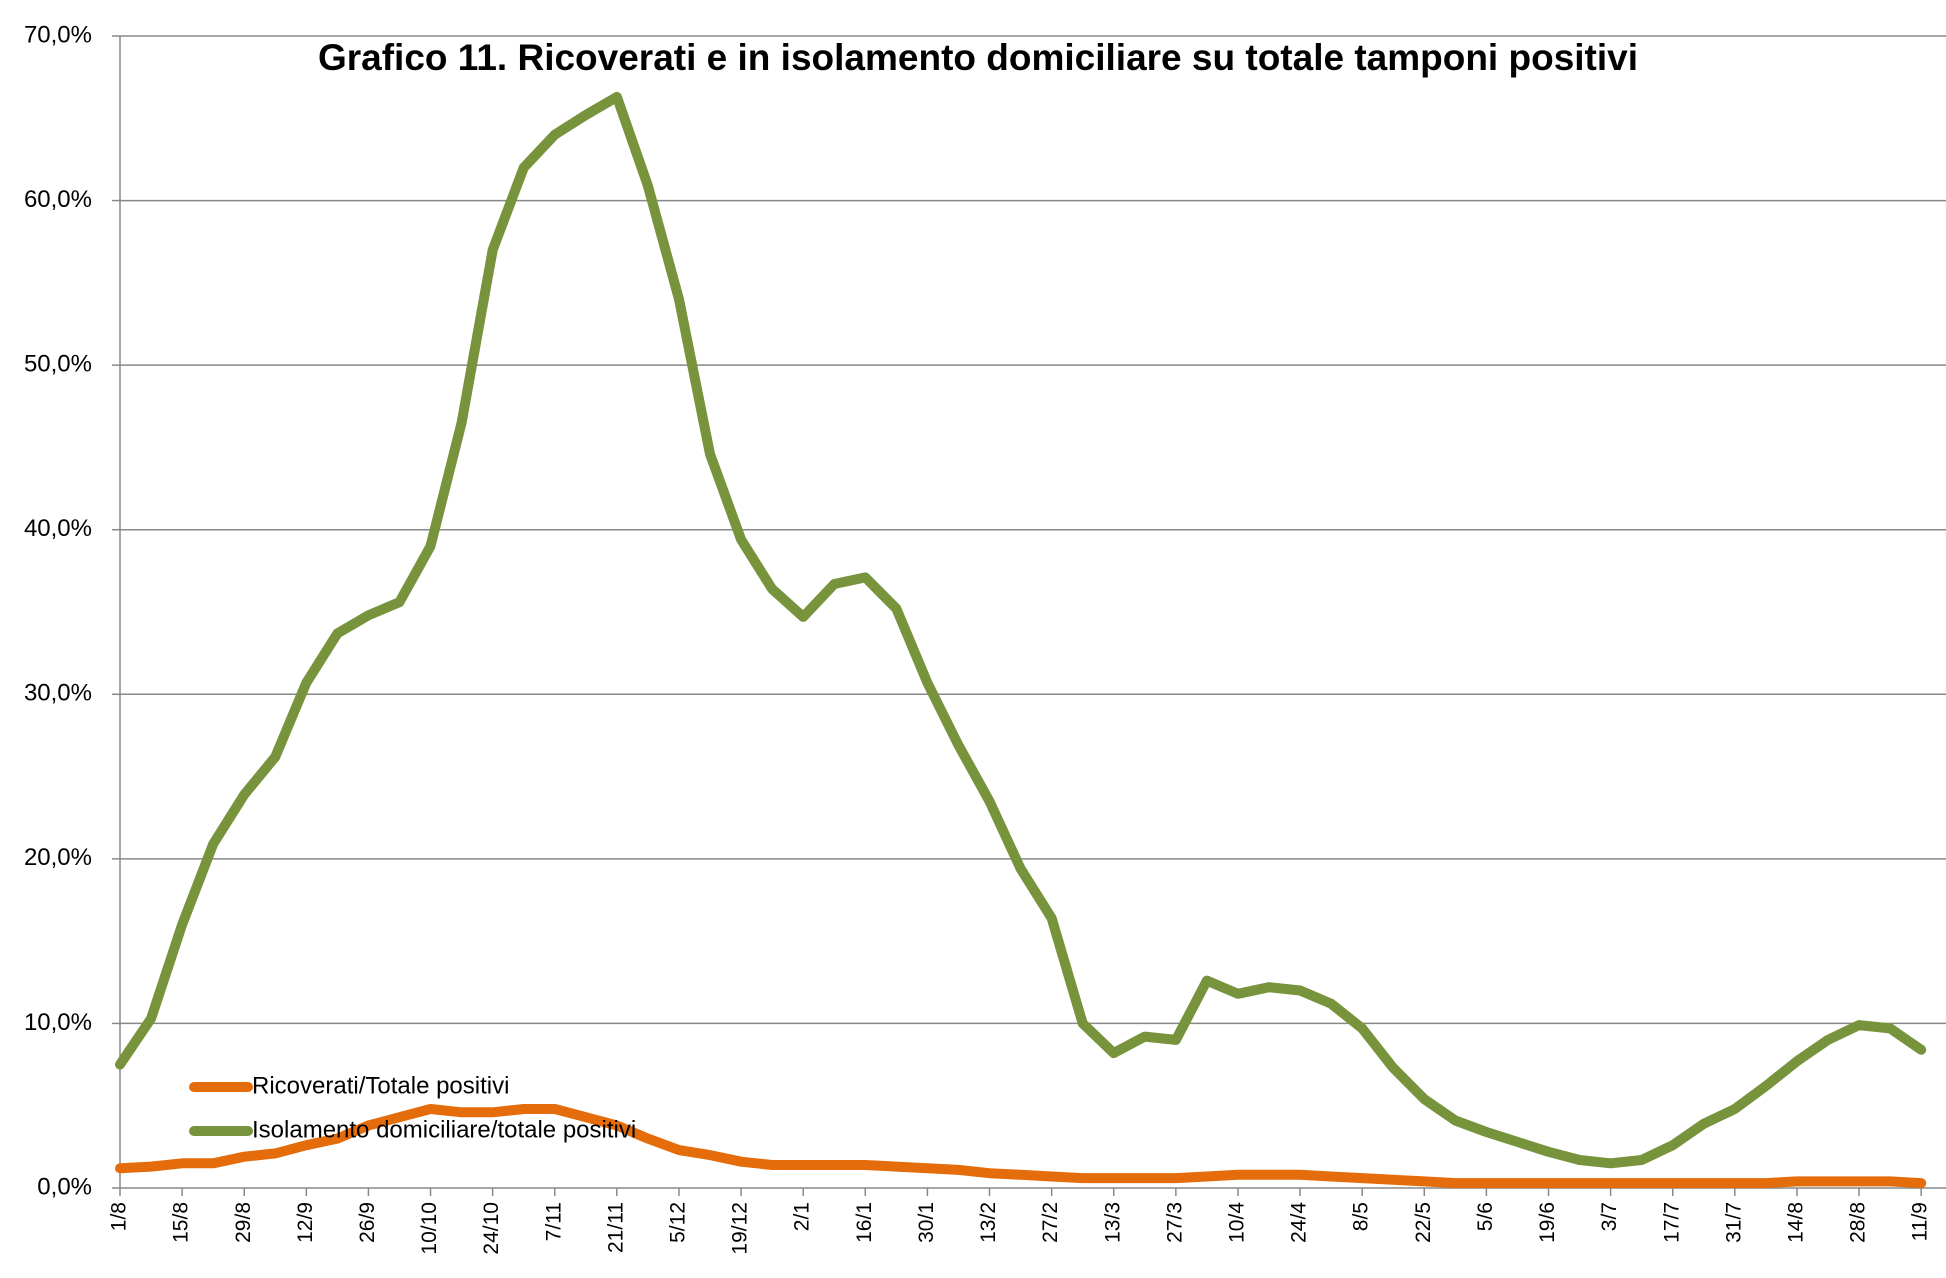  Describe the element at coordinates (305, 1222) in the screenshot. I see `x-tick-label: 12/9` at that location.